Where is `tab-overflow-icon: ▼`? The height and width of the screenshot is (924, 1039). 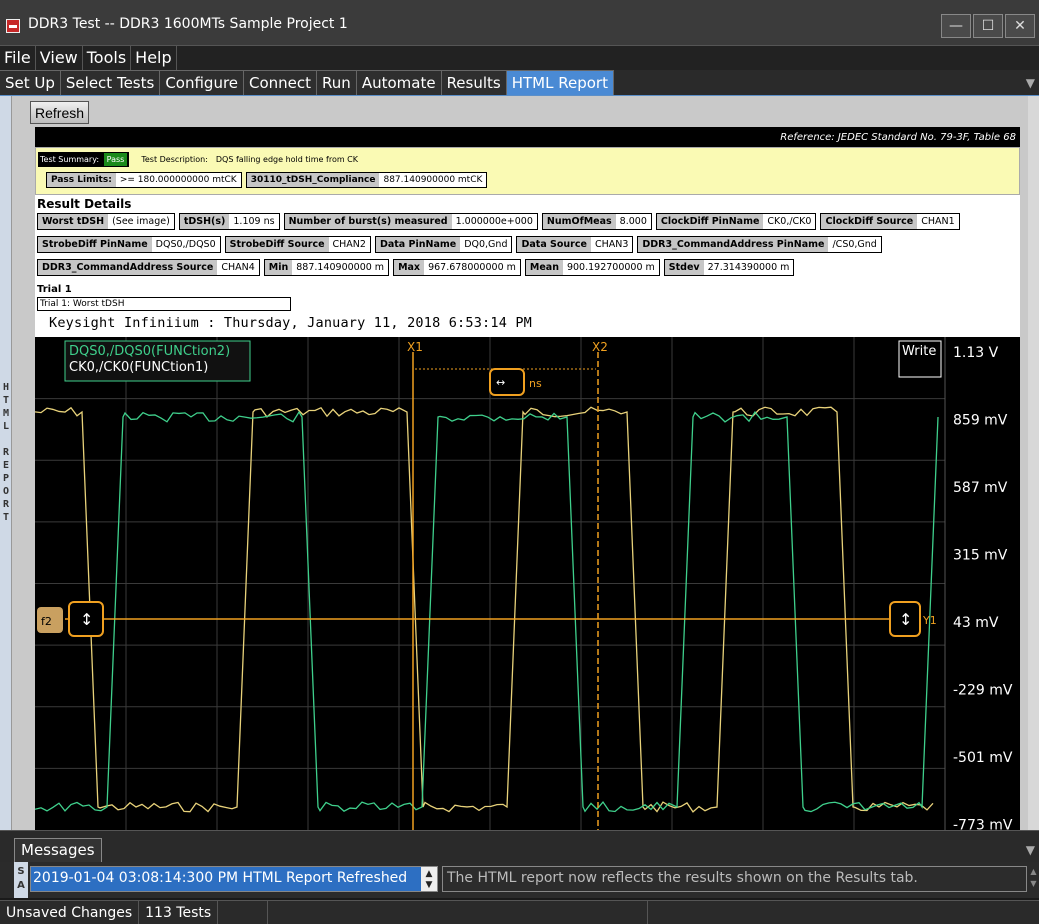
tab-overflow-icon: ▼ is located at coordinates (1030, 83).